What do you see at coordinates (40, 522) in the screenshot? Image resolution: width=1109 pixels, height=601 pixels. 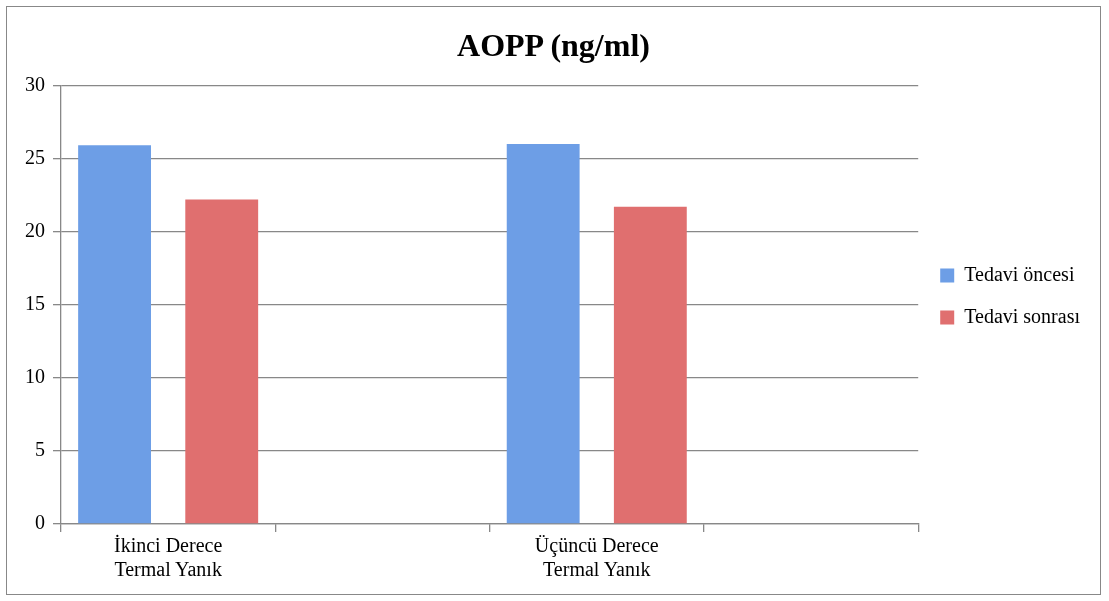 I see `y-tick-label: 0` at bounding box center [40, 522].